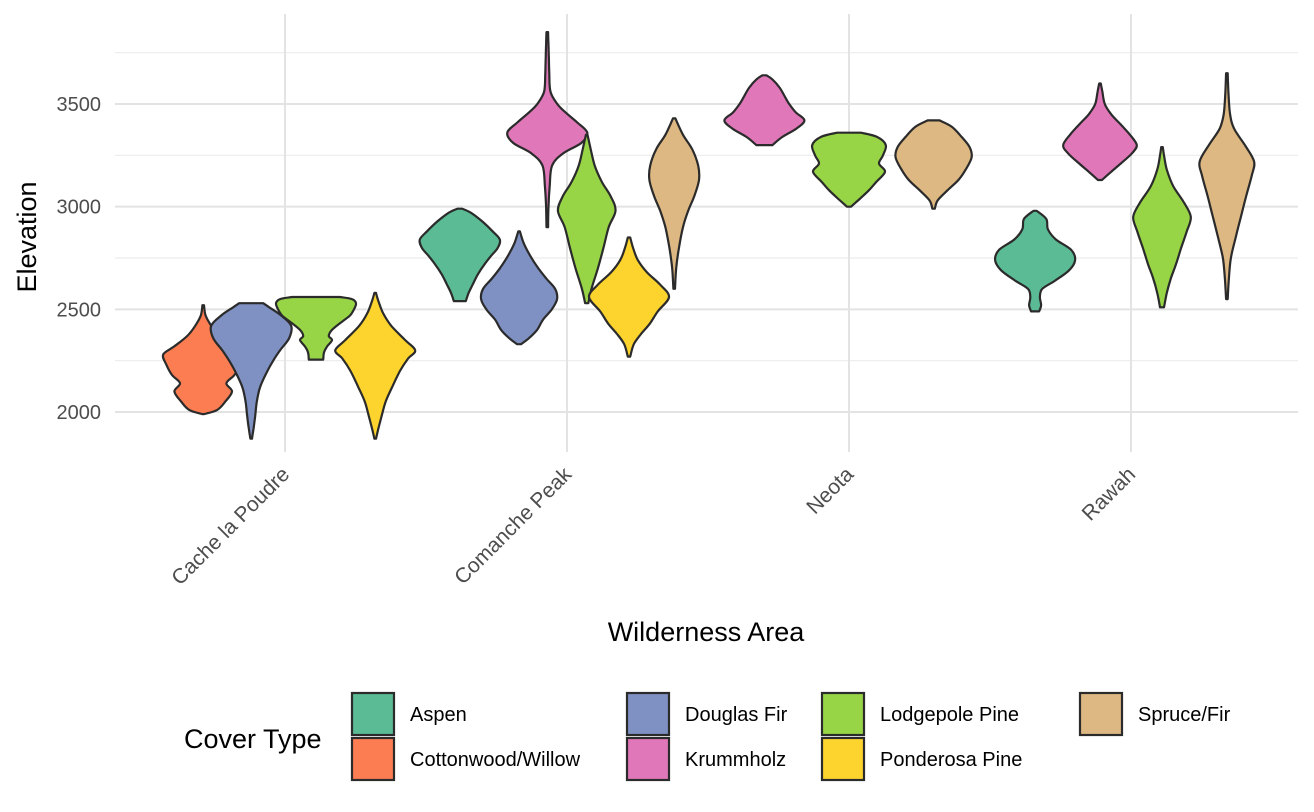 The image size is (1314, 812). What do you see at coordinates (949, 715) in the screenshot?
I see `legend-label-lodgepole-pine: Lodgepole Pine` at bounding box center [949, 715].